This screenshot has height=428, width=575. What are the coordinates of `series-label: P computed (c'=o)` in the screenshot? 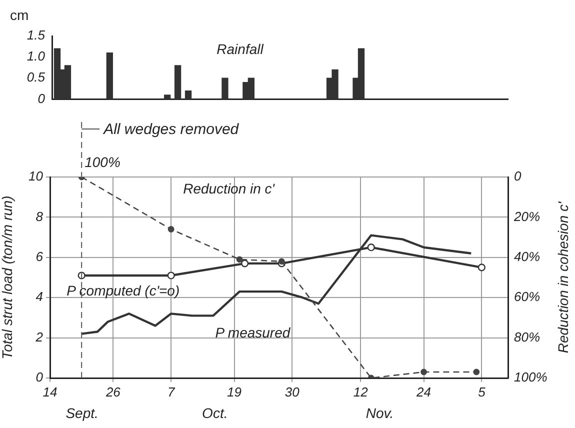 It's located at (123, 290).